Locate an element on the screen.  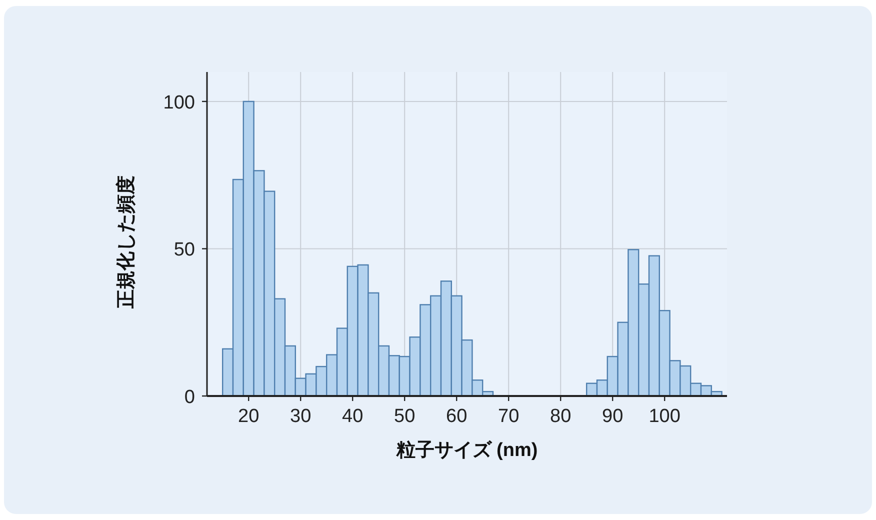
x-tick-label: 80 is located at coordinates (561, 416).